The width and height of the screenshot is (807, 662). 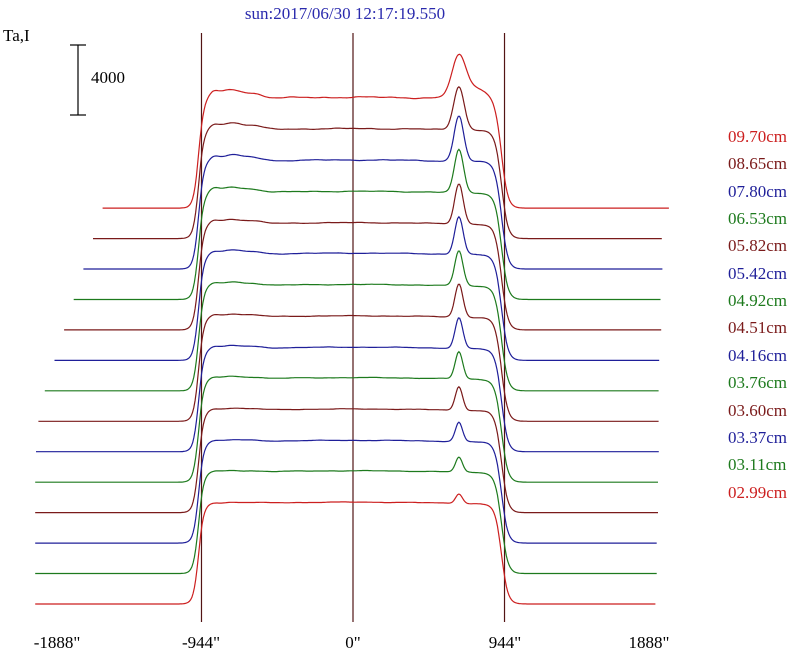 What do you see at coordinates (505, 642) in the screenshot?
I see `x-tick-label: 944"` at bounding box center [505, 642].